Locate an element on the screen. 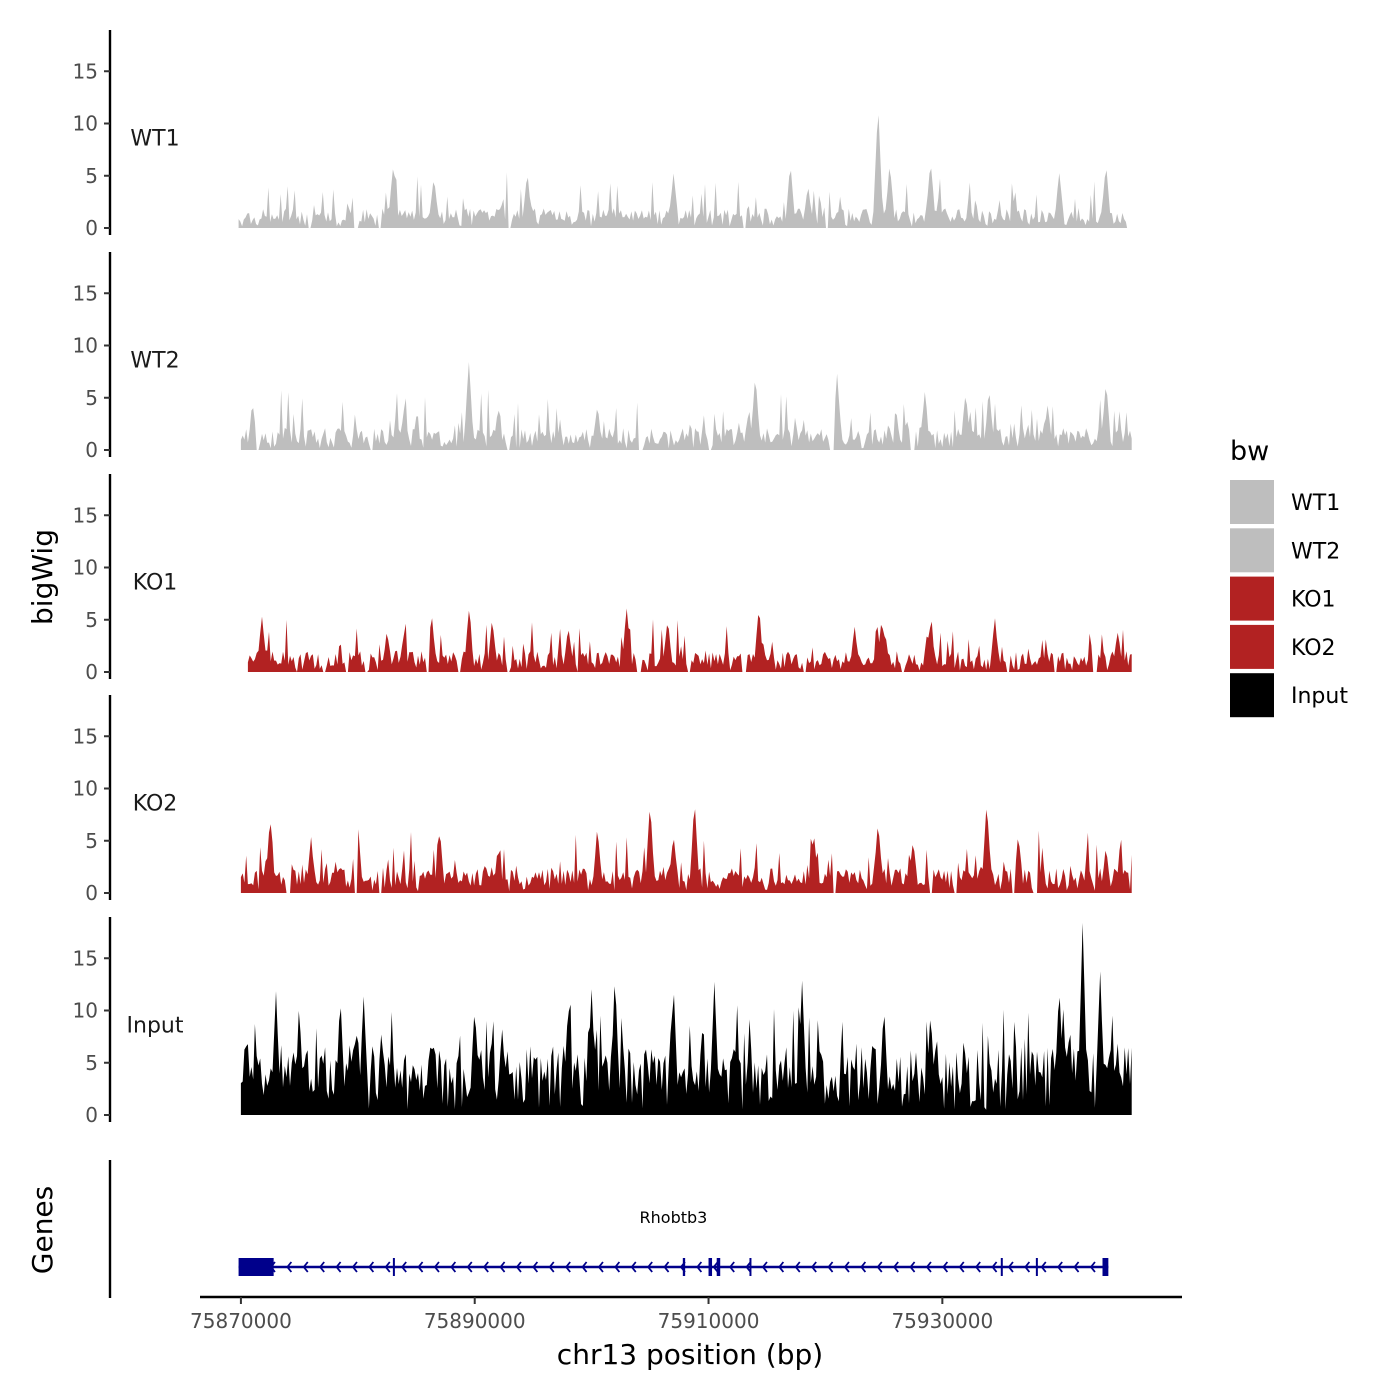 This screenshot has height=1400, width=1400. x-axis: 75870000 75890000 75910000 75930000 is located at coordinates (686, 1314).